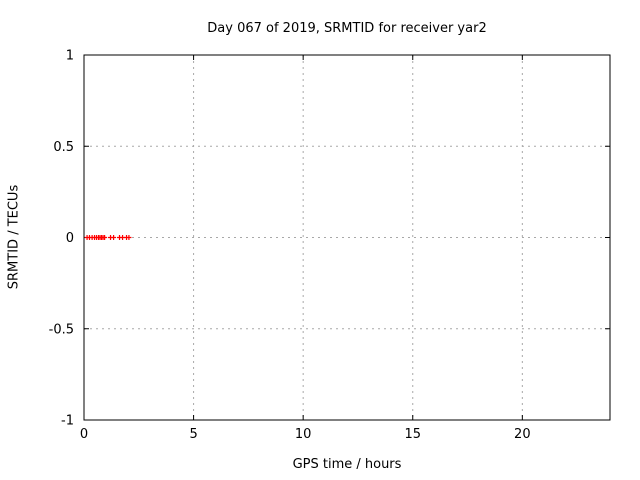 The width and height of the screenshot is (640, 480). Describe the element at coordinates (347, 464) in the screenshot. I see `x-axis-label: GPS time / hours` at that location.